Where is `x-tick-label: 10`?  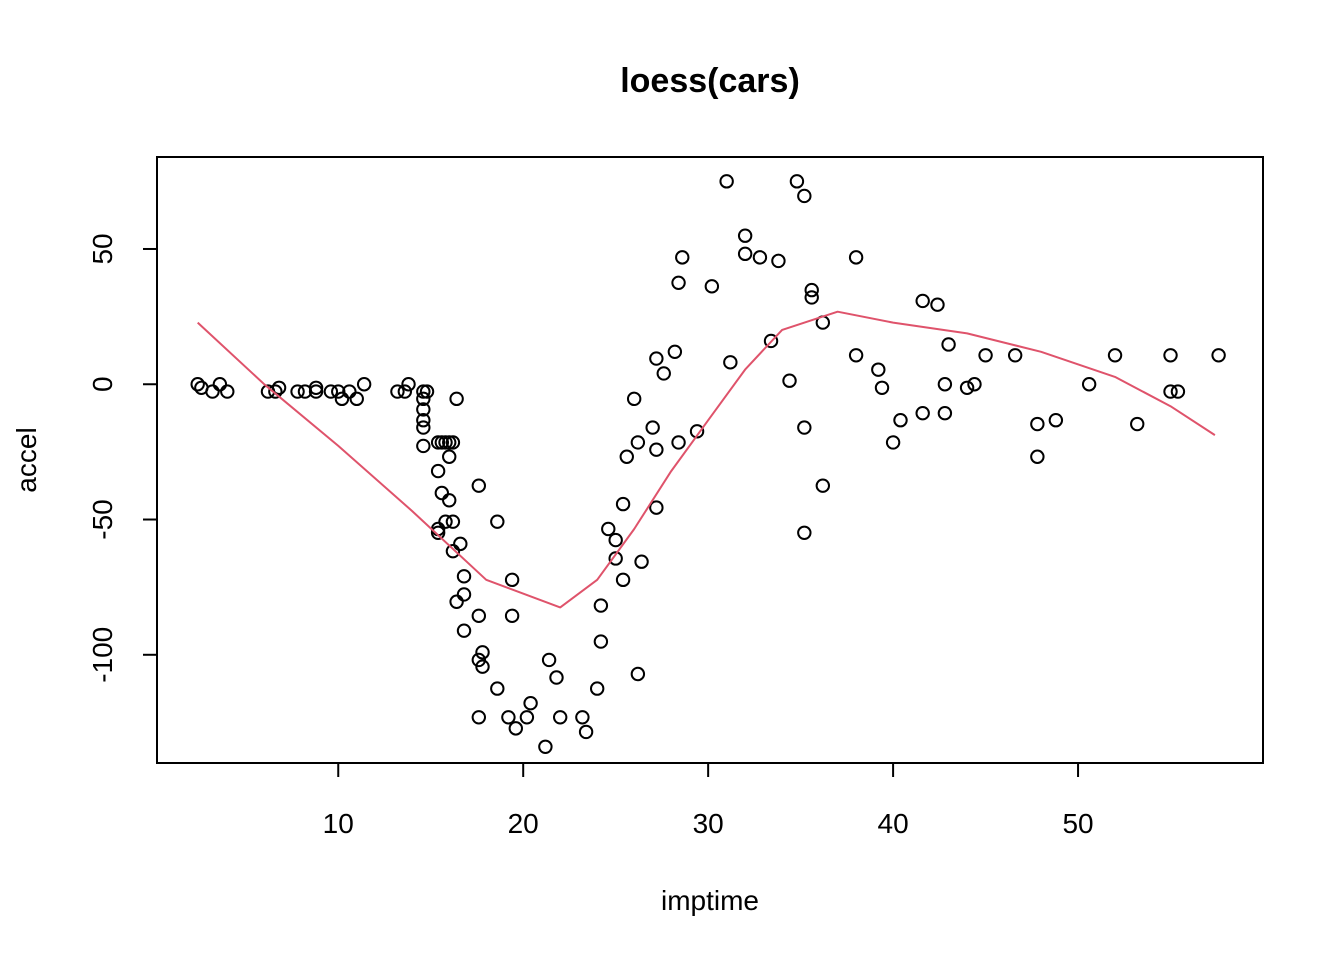
x-tick-label: 10 is located at coordinates (338, 823).